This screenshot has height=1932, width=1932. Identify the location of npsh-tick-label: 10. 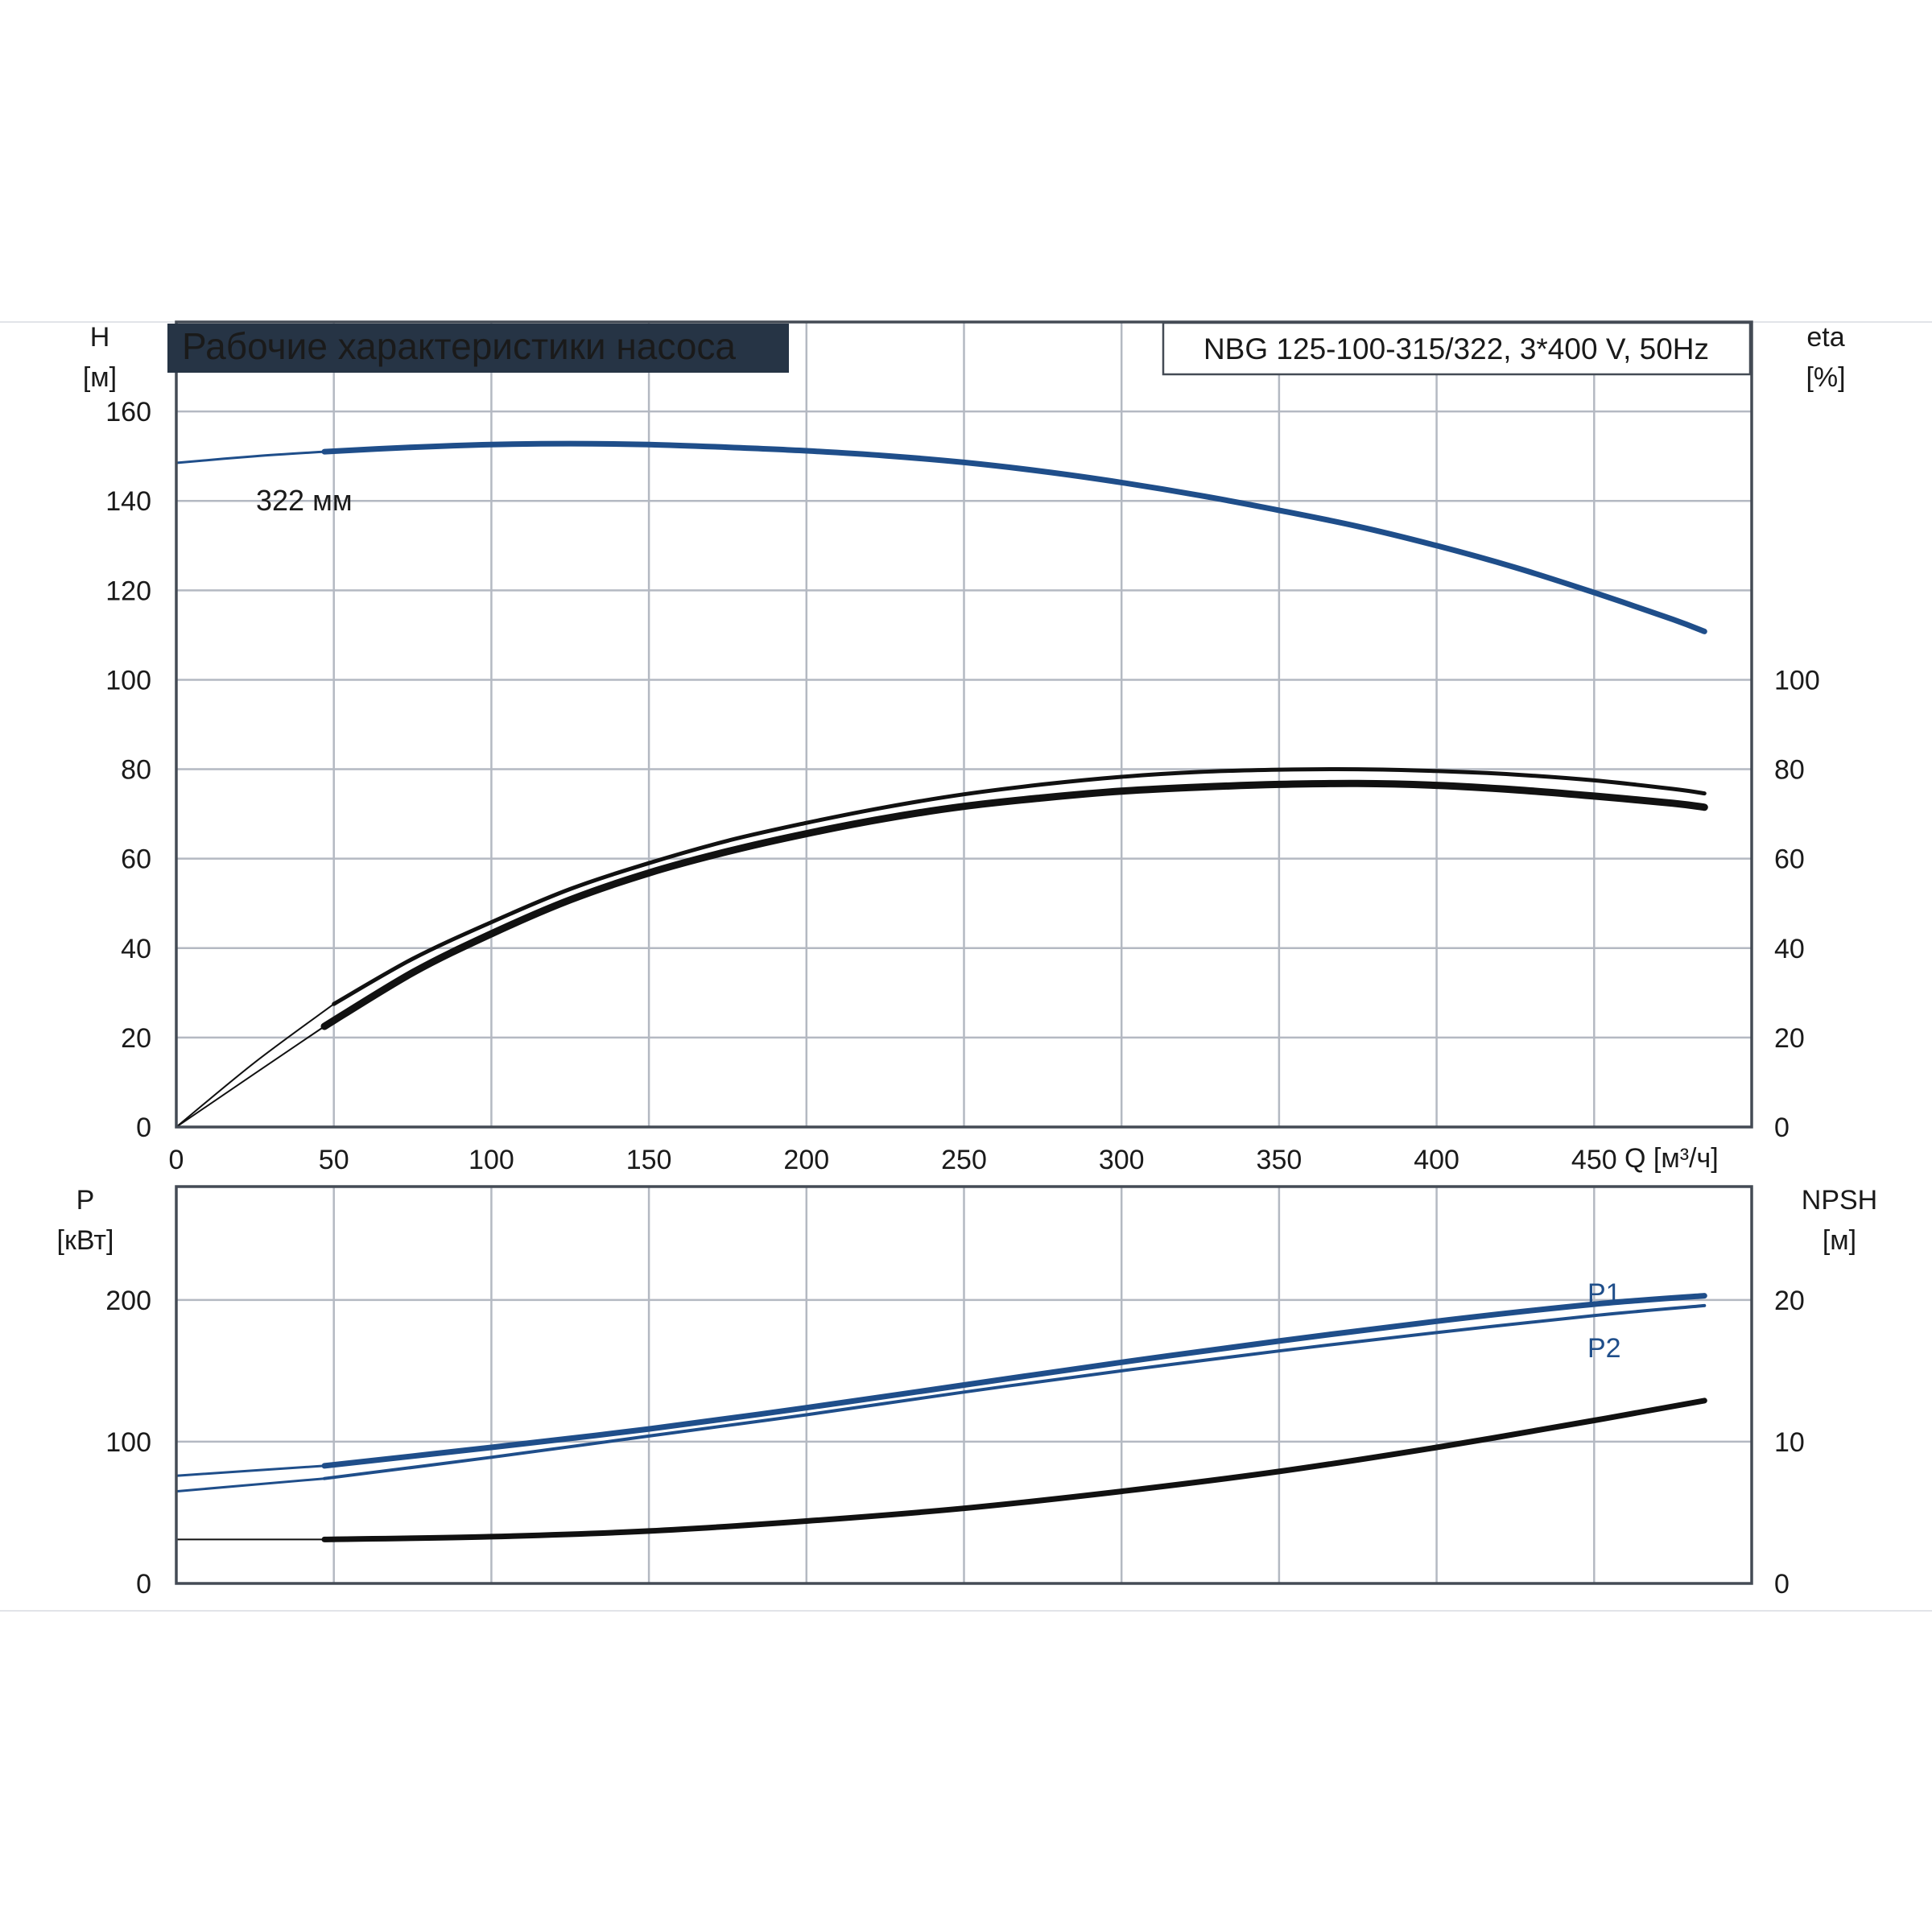
(1789, 1442).